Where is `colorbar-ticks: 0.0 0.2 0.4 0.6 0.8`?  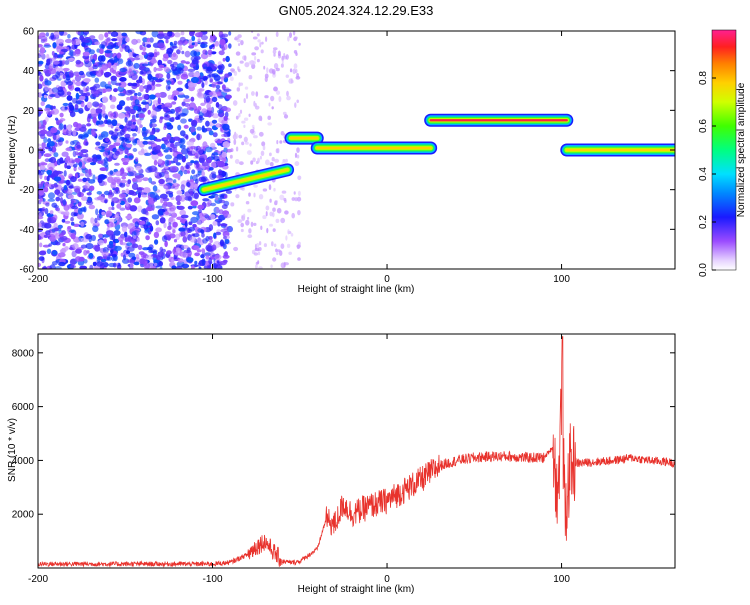 colorbar-ticks: 0.0 0.2 0.4 0.6 0.8 is located at coordinates (707, 174).